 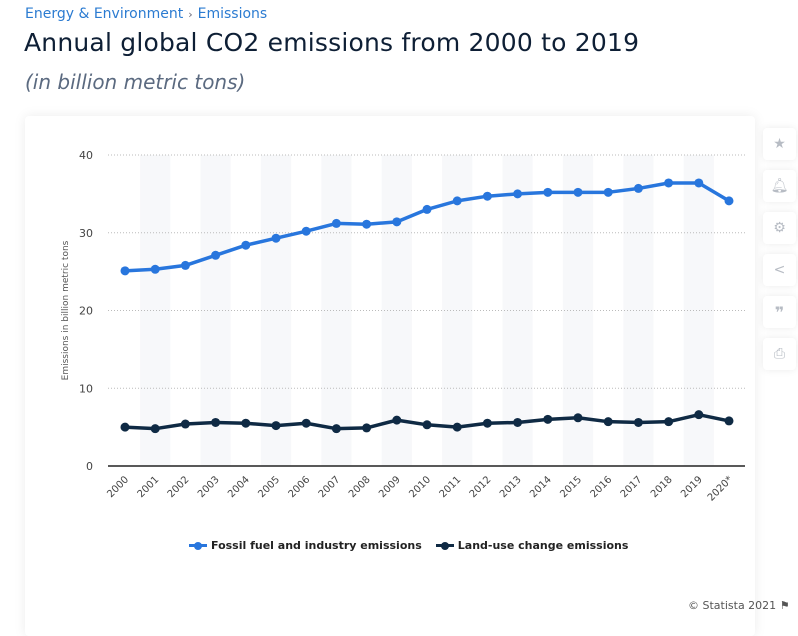 What do you see at coordinates (118, 487) in the screenshot?
I see `x-tick-label: 2000` at bounding box center [118, 487].